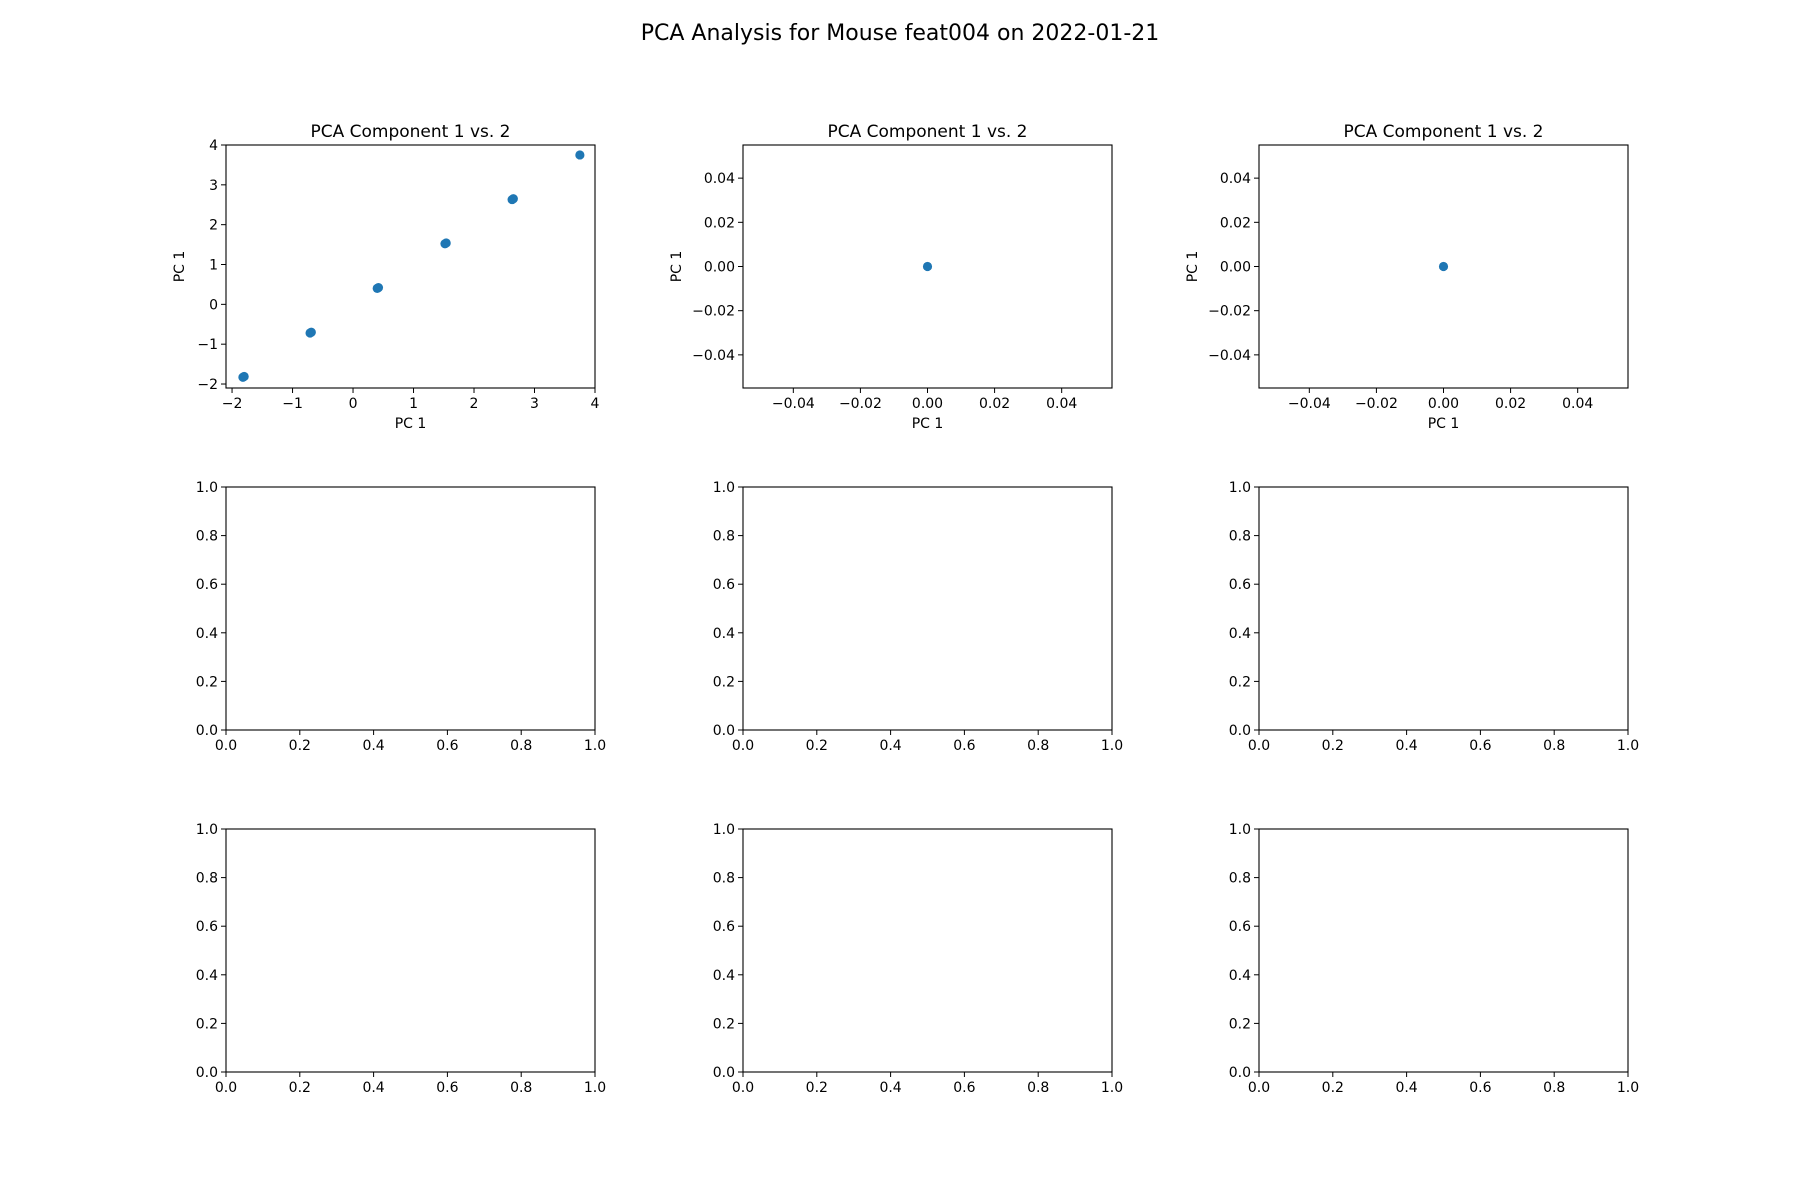 The height and width of the screenshot is (1200, 1800). I want to click on y-tick-label: −1, so click(207, 345).